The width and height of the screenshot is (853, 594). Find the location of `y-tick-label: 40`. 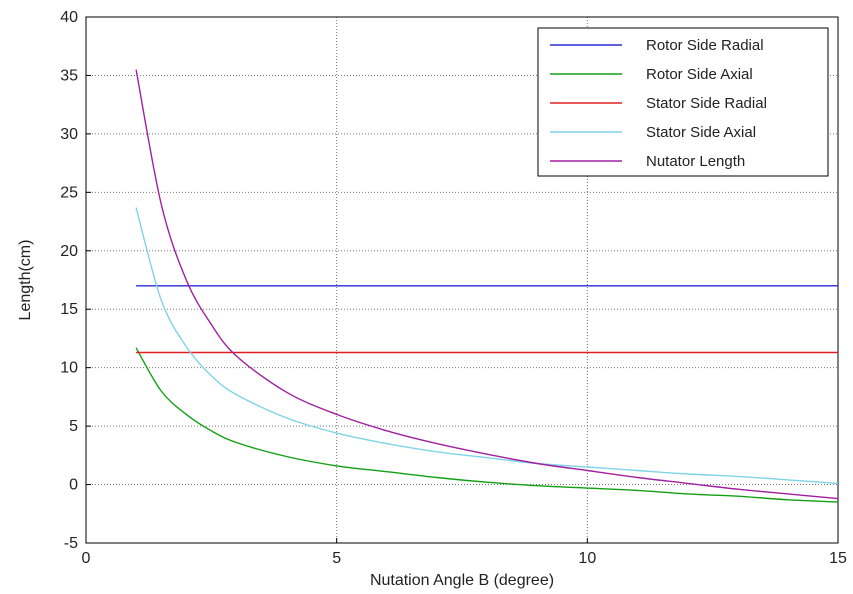

y-tick-label: 40 is located at coordinates (69, 17).